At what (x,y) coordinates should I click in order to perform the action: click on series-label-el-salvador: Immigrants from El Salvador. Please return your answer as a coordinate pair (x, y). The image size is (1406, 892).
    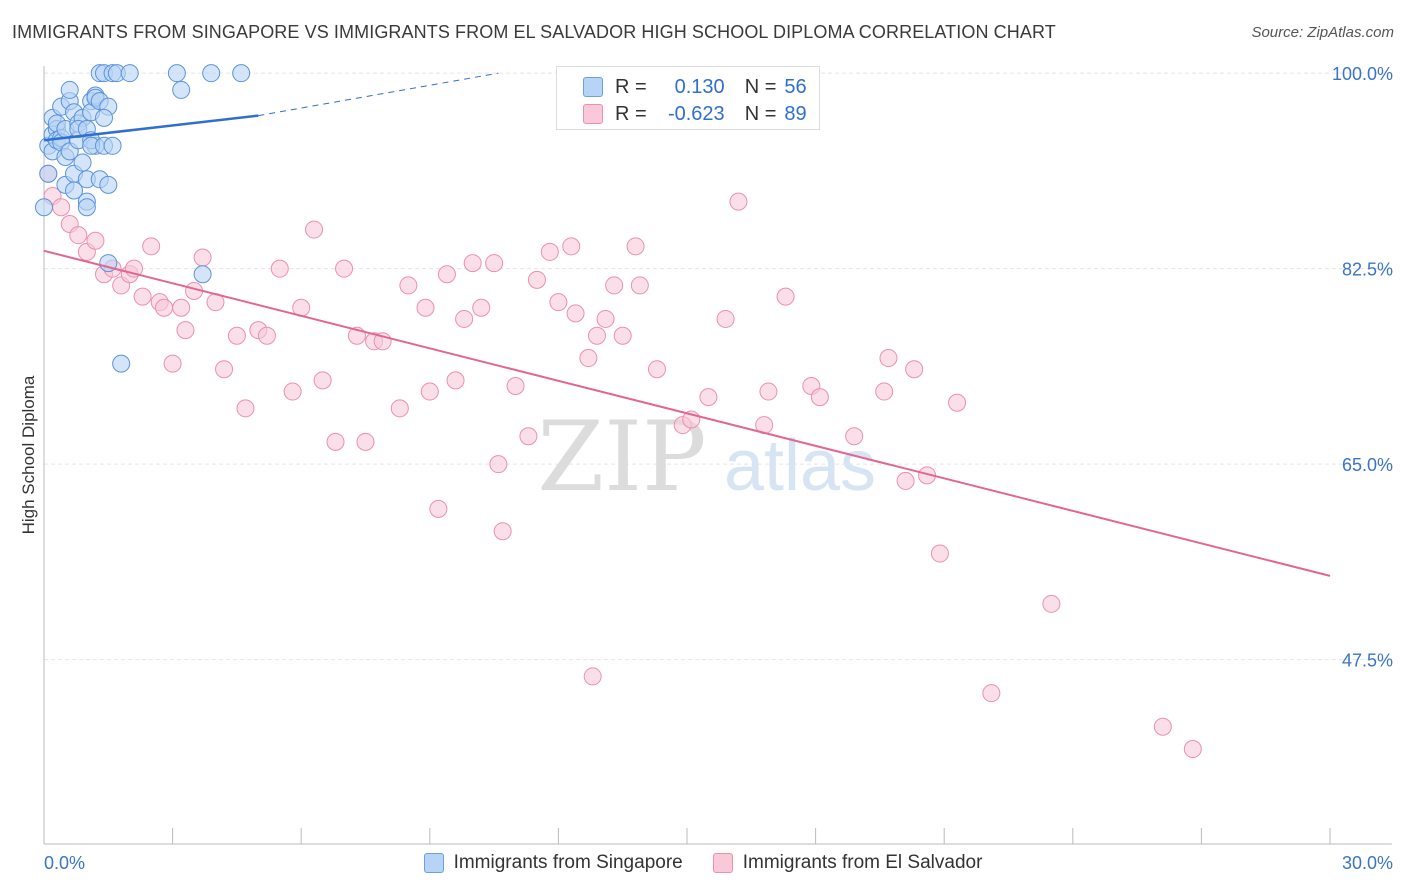
    Looking at the image, I should click on (862, 862).